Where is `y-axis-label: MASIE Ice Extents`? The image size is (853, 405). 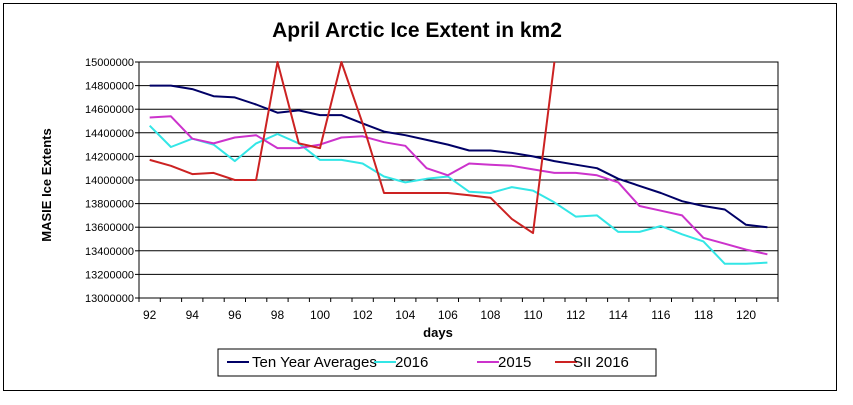
y-axis-label: MASIE Ice Extents is located at coordinates (46, 184).